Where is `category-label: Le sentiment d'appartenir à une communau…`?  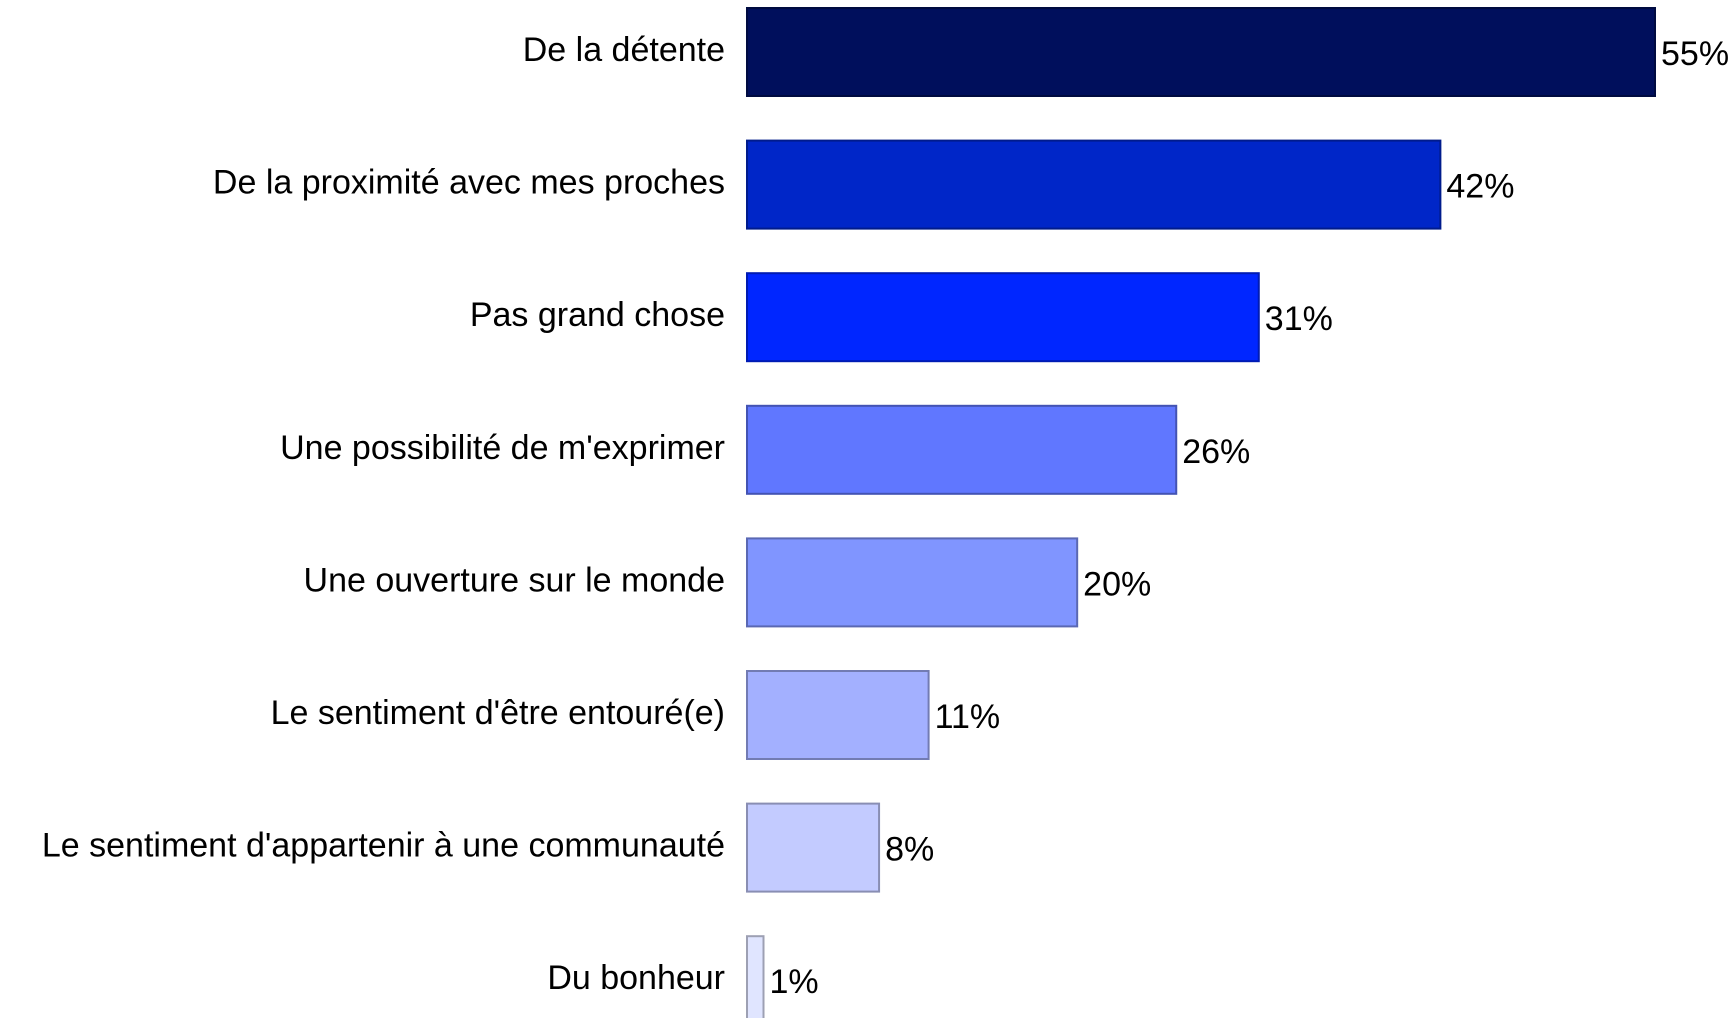
category-label: Le sentiment d'appartenir à une communau… is located at coordinates (383, 846).